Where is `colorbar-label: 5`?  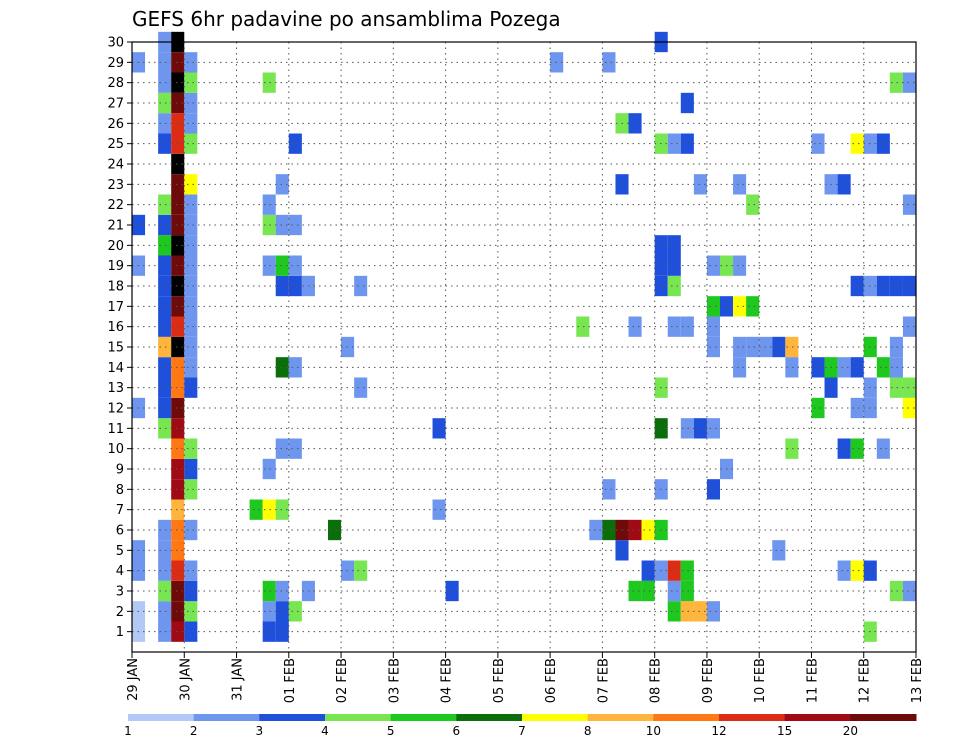 colorbar-label: 5 is located at coordinates (391, 731).